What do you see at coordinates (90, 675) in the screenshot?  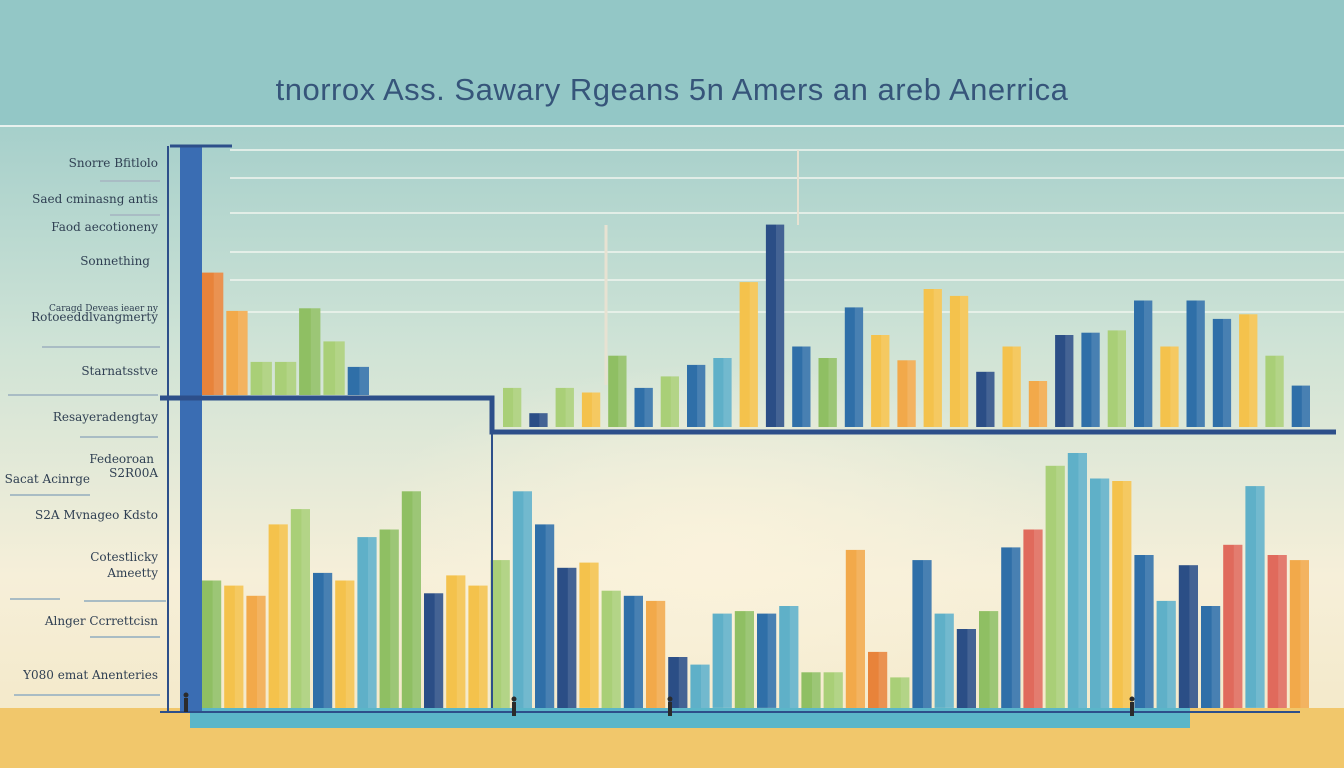 I see `side-label: Y080 emat Anenteries` at bounding box center [90, 675].